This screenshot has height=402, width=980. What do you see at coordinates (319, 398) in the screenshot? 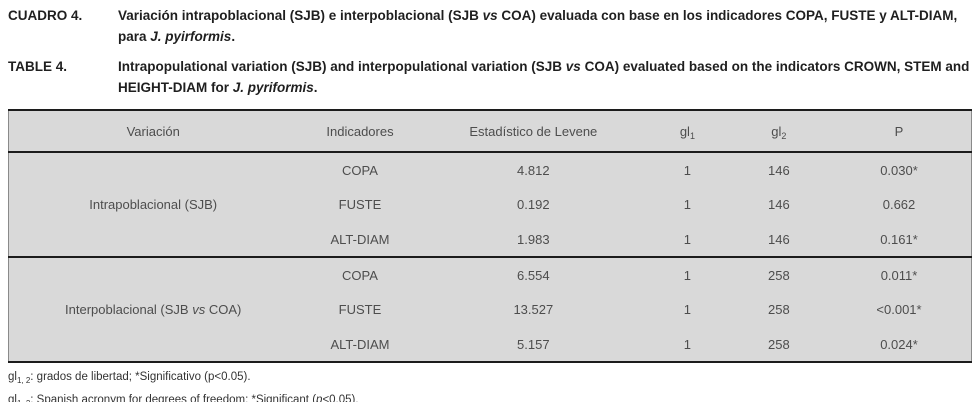
I see `footnote-p-italic: p` at bounding box center [319, 398].